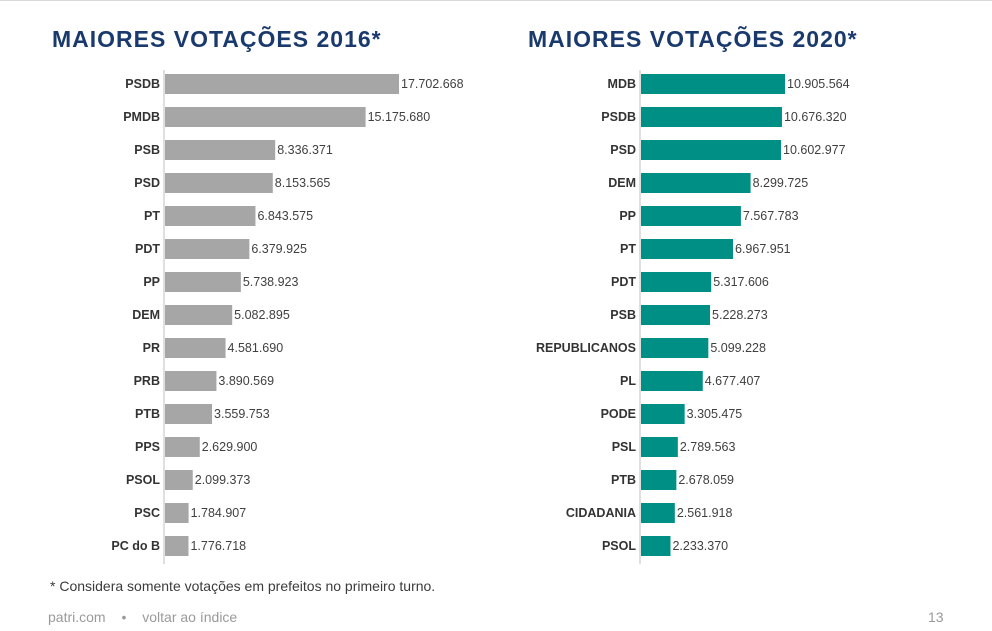 This screenshot has width=992, height=631. Describe the element at coordinates (135, 546) in the screenshot. I see `chart-2016-category-label: PC do B` at that location.